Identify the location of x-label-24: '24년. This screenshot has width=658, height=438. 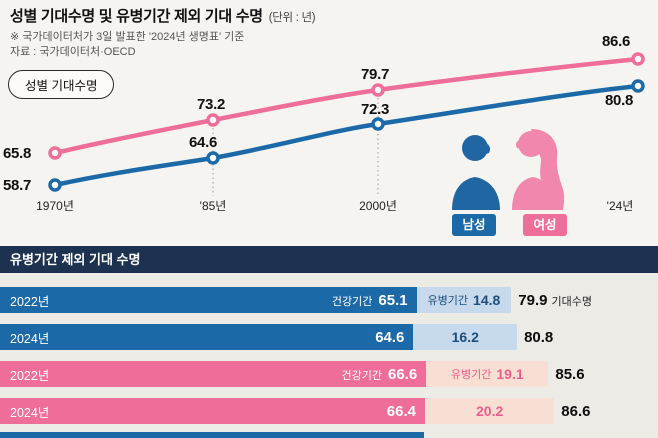
(620, 206).